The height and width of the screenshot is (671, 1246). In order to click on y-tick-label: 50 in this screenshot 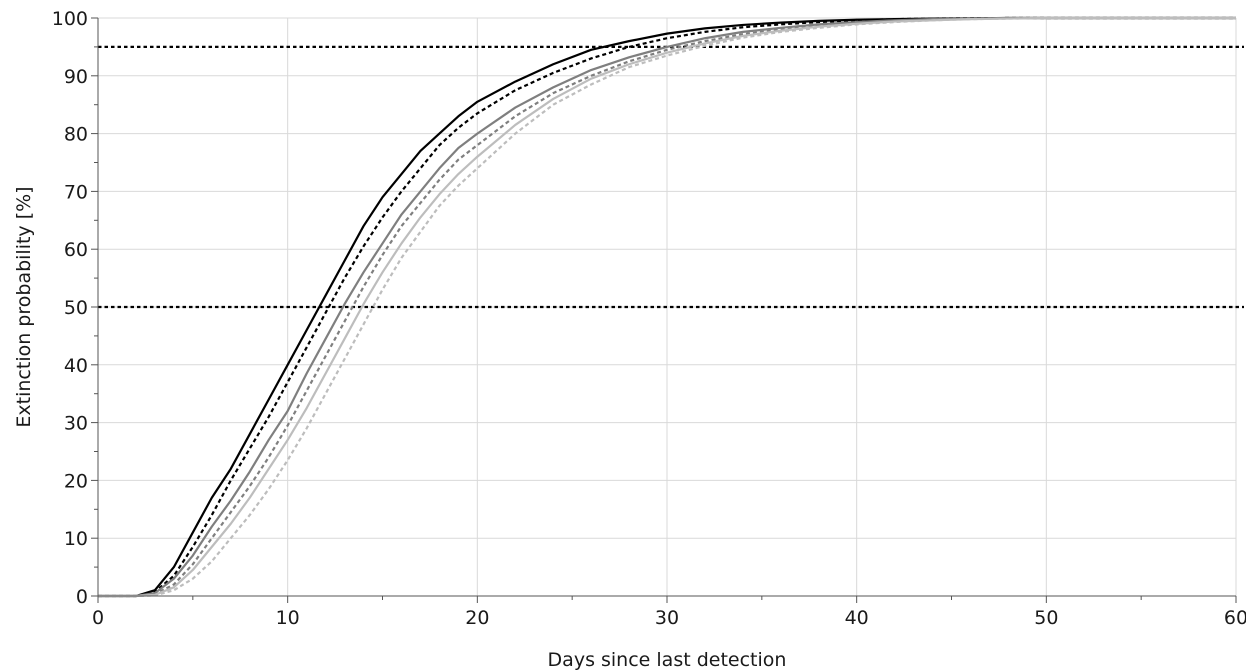, I will do `click(76, 308)`.